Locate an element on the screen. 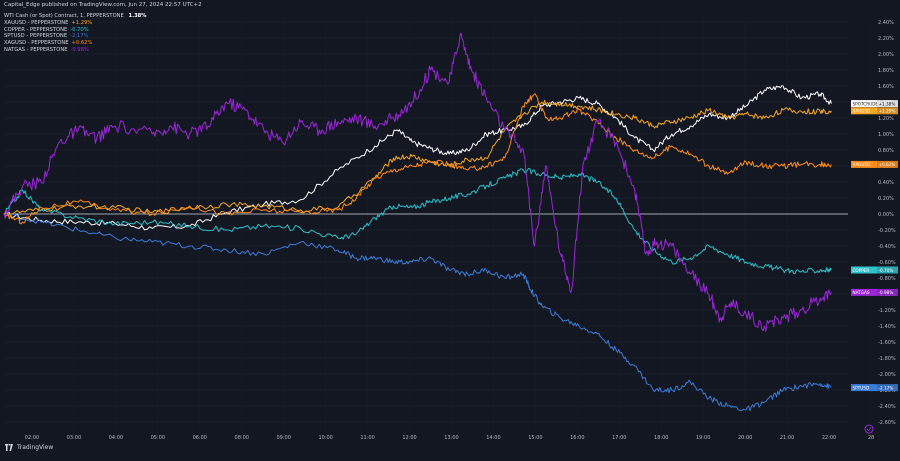  y-tick-label: -2.60% is located at coordinates (887, 423).